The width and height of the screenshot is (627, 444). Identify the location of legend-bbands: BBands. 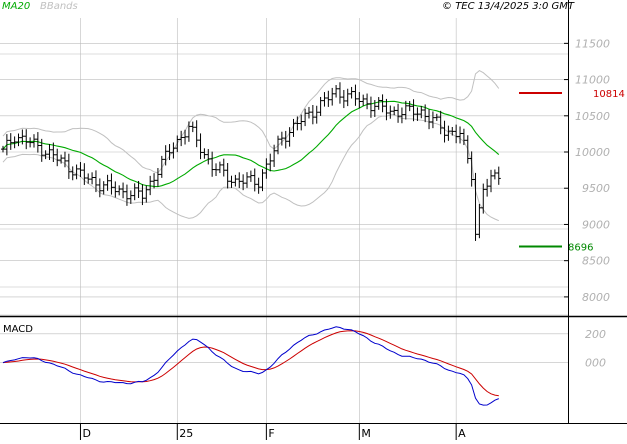
(59, 6).